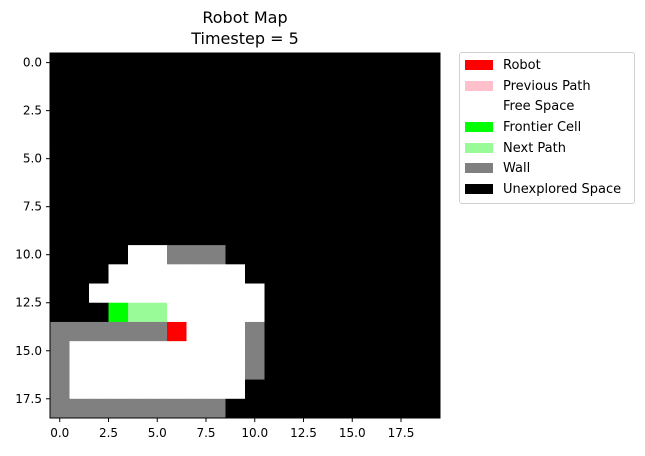 The width and height of the screenshot is (645, 456). Describe the element at coordinates (244, 17) in the screenshot. I see `chart-title: Robot Map` at that location.